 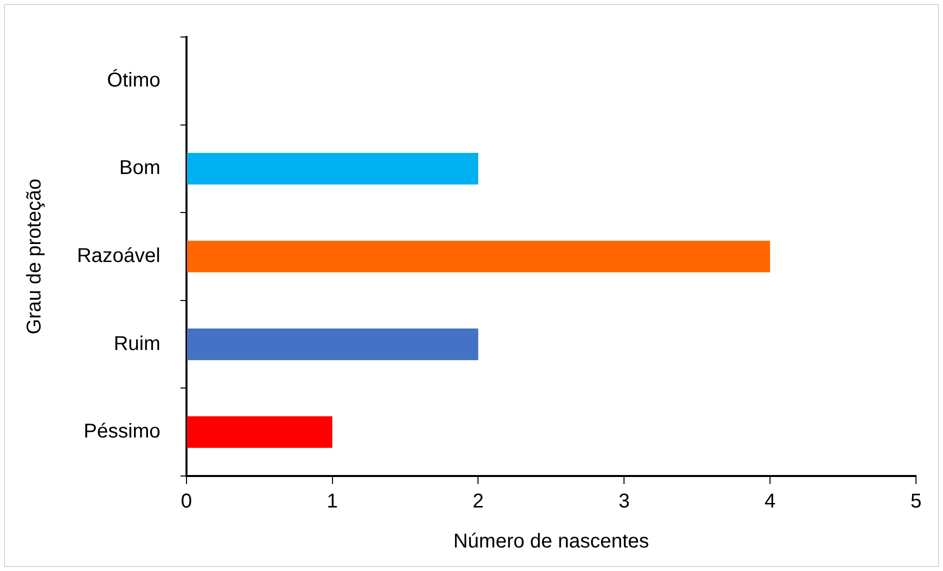 I want to click on x-axis-title: Número de nascentes, so click(x=551, y=541).